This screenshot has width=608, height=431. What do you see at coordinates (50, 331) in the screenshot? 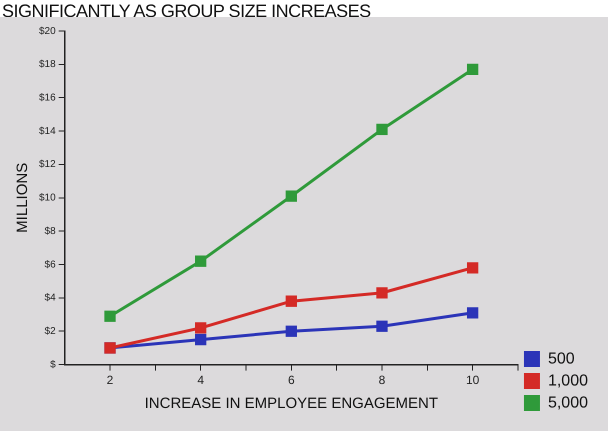
I see `y-tick-label: $2` at bounding box center [50, 331].